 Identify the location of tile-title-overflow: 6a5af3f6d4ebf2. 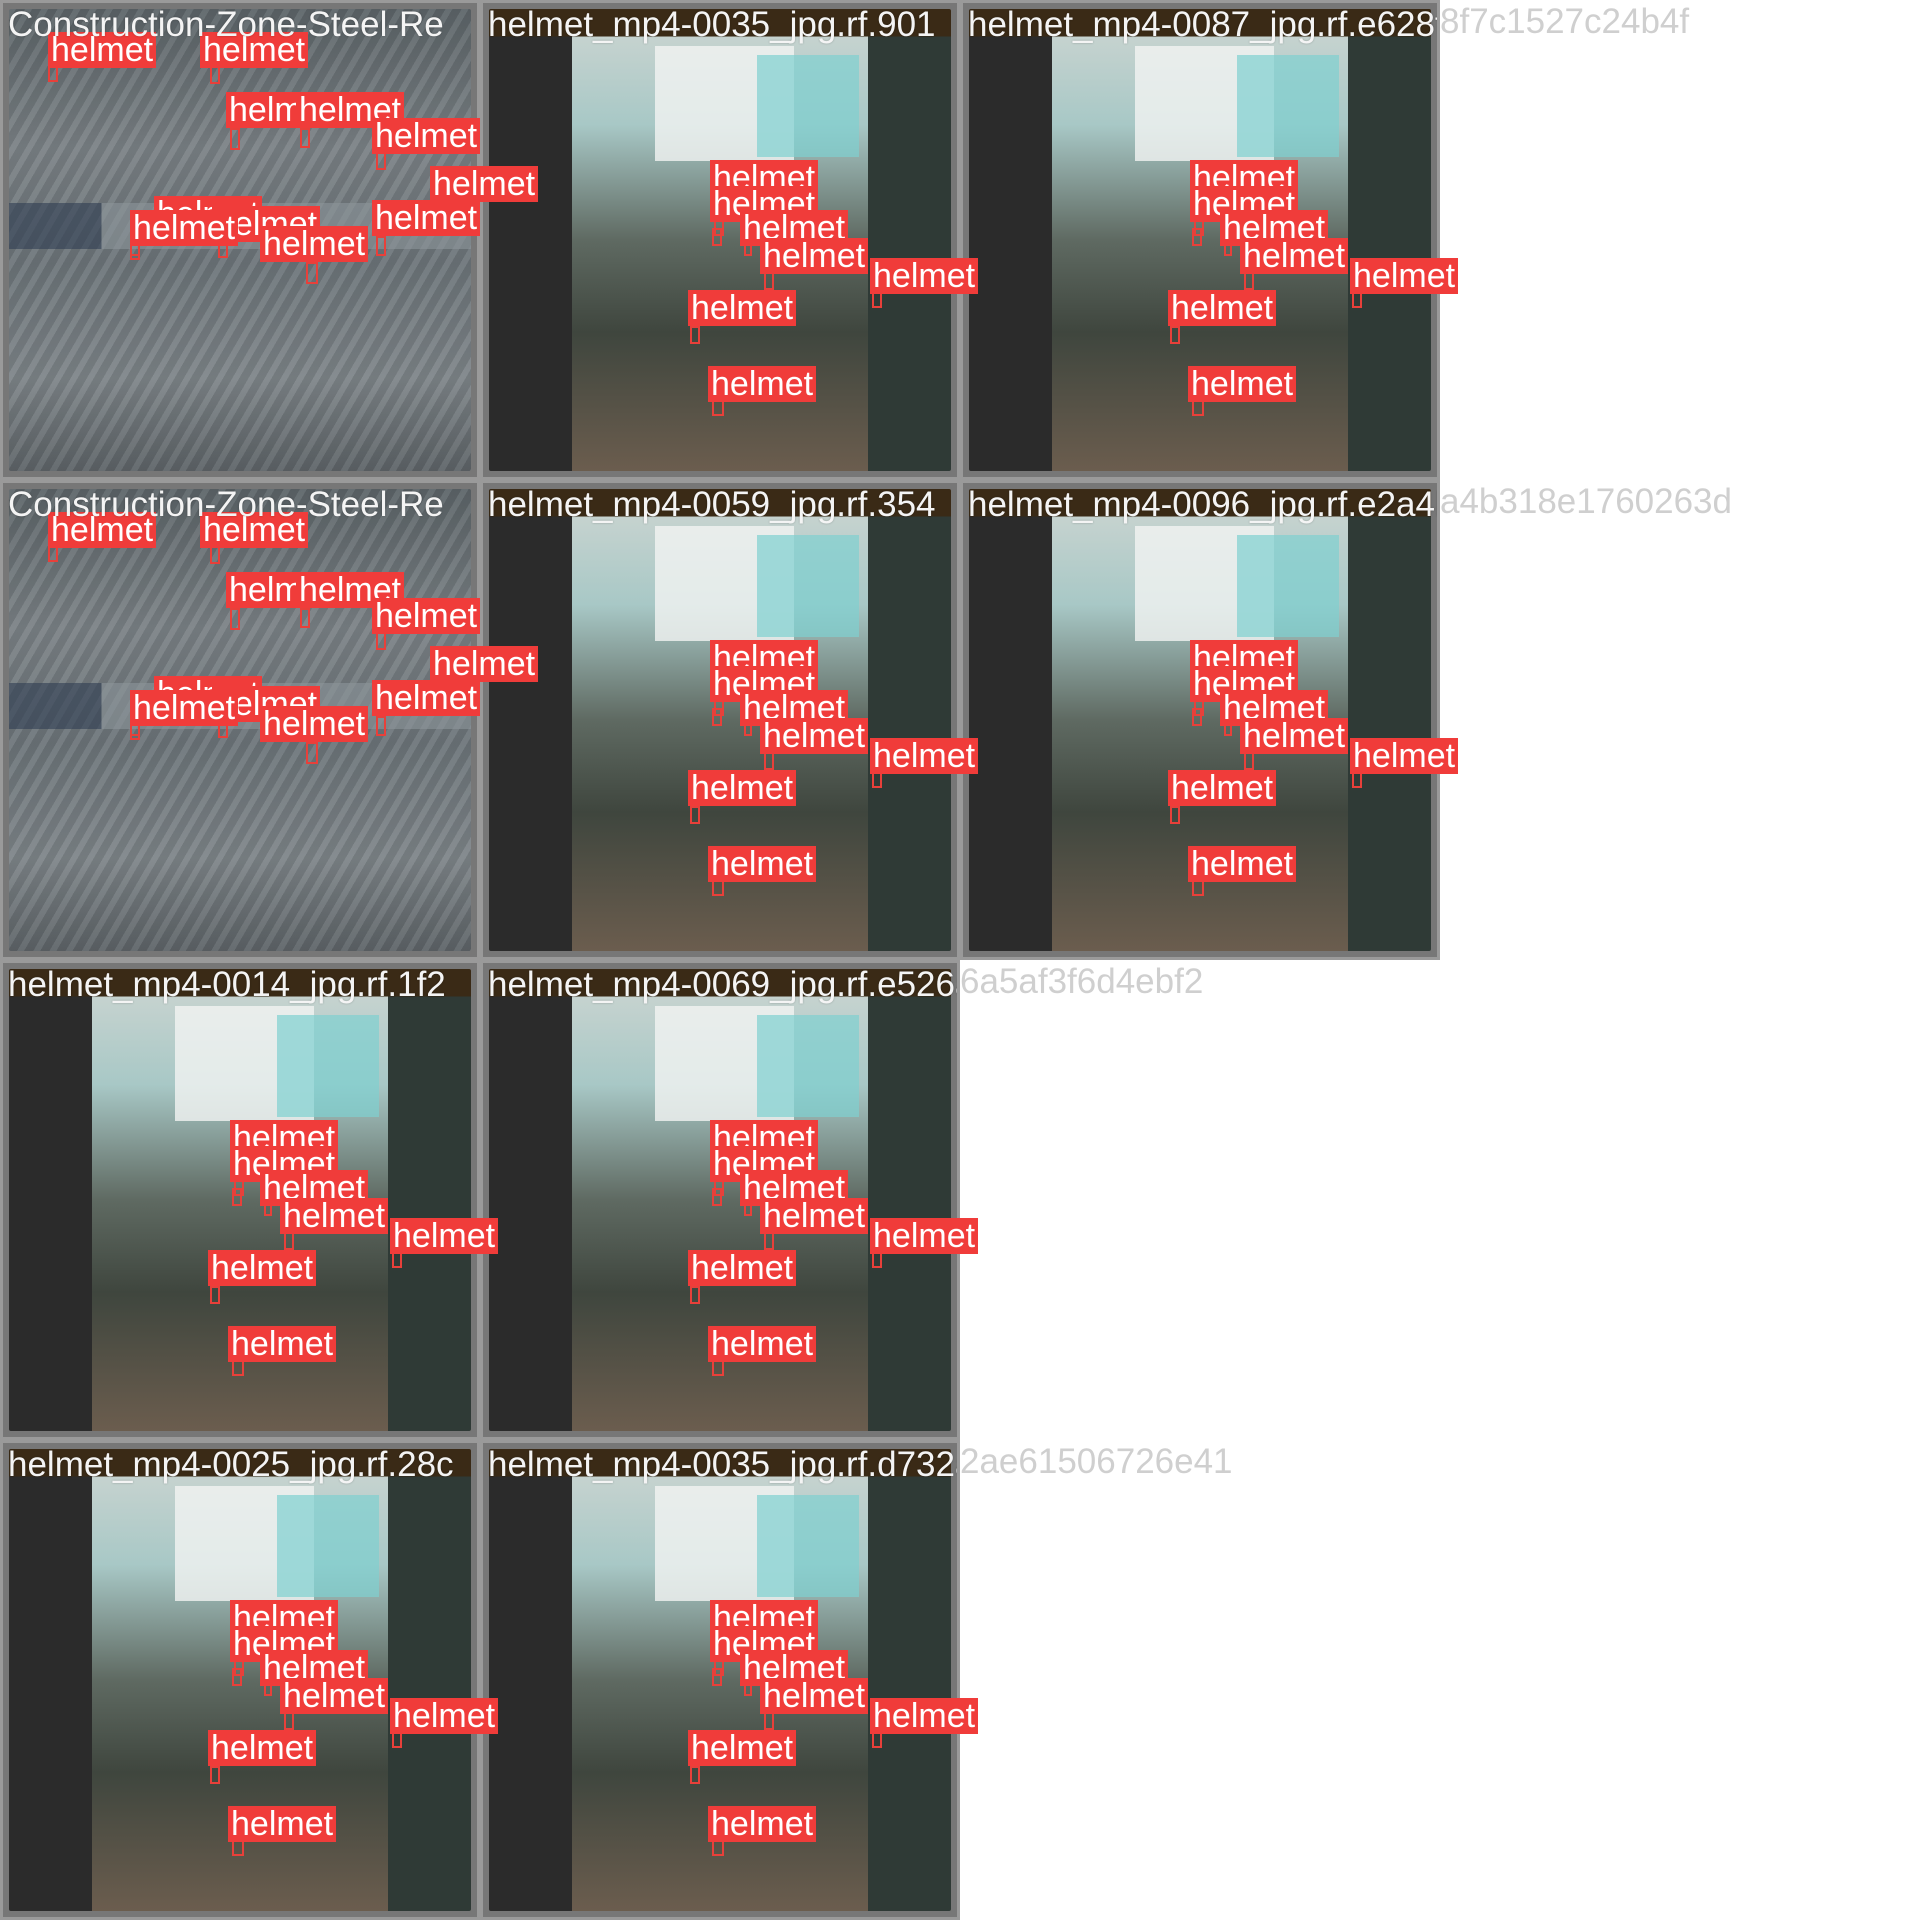
(1082, 981).